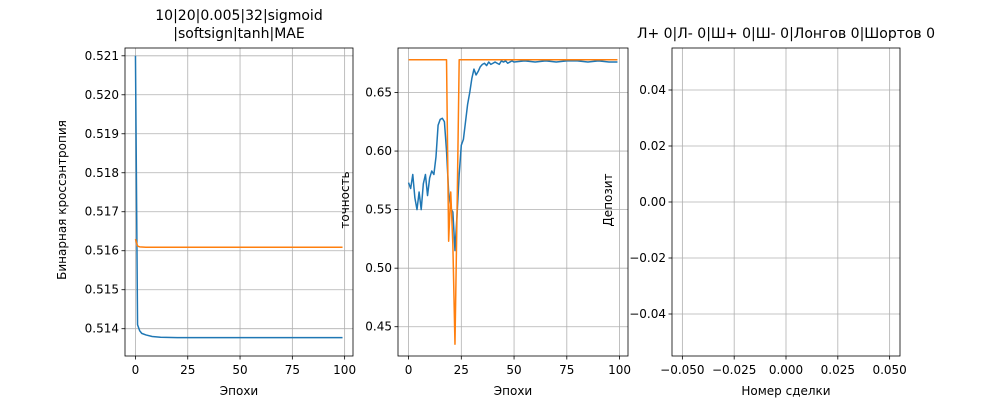 This screenshot has width=1000, height=400. What do you see at coordinates (102, 173) in the screenshot?
I see `loss-panel-ytick-label-4: 0.518` at bounding box center [102, 173].